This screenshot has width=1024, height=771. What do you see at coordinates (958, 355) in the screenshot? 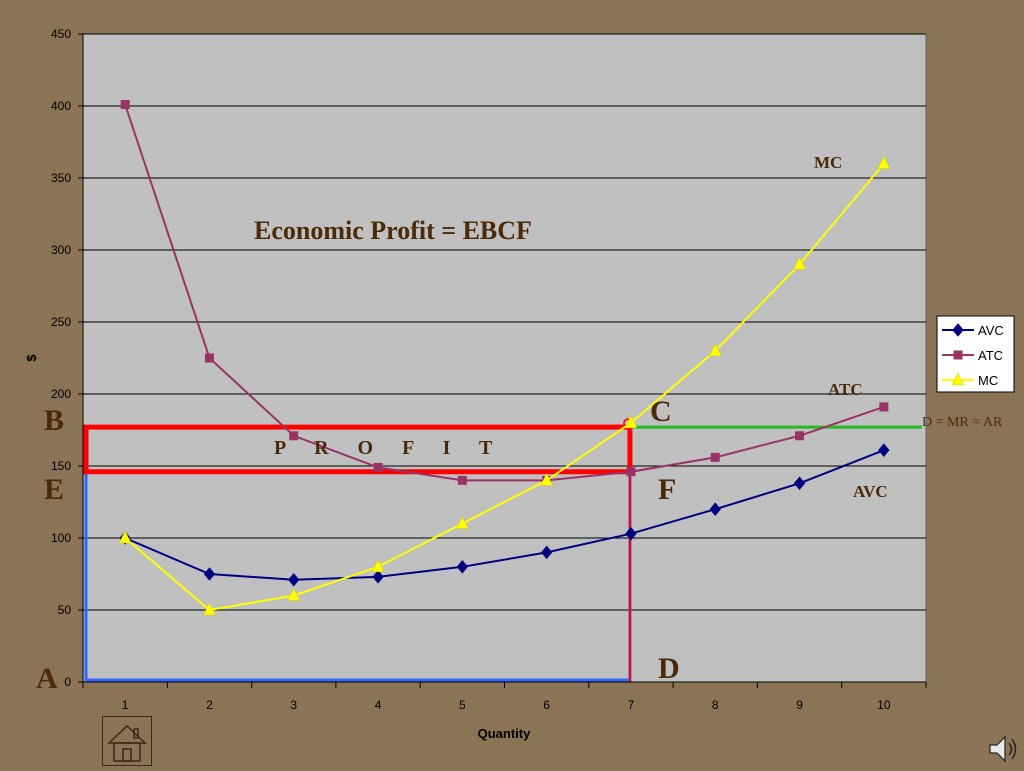
I see `legend-marker-atc` at bounding box center [958, 355].